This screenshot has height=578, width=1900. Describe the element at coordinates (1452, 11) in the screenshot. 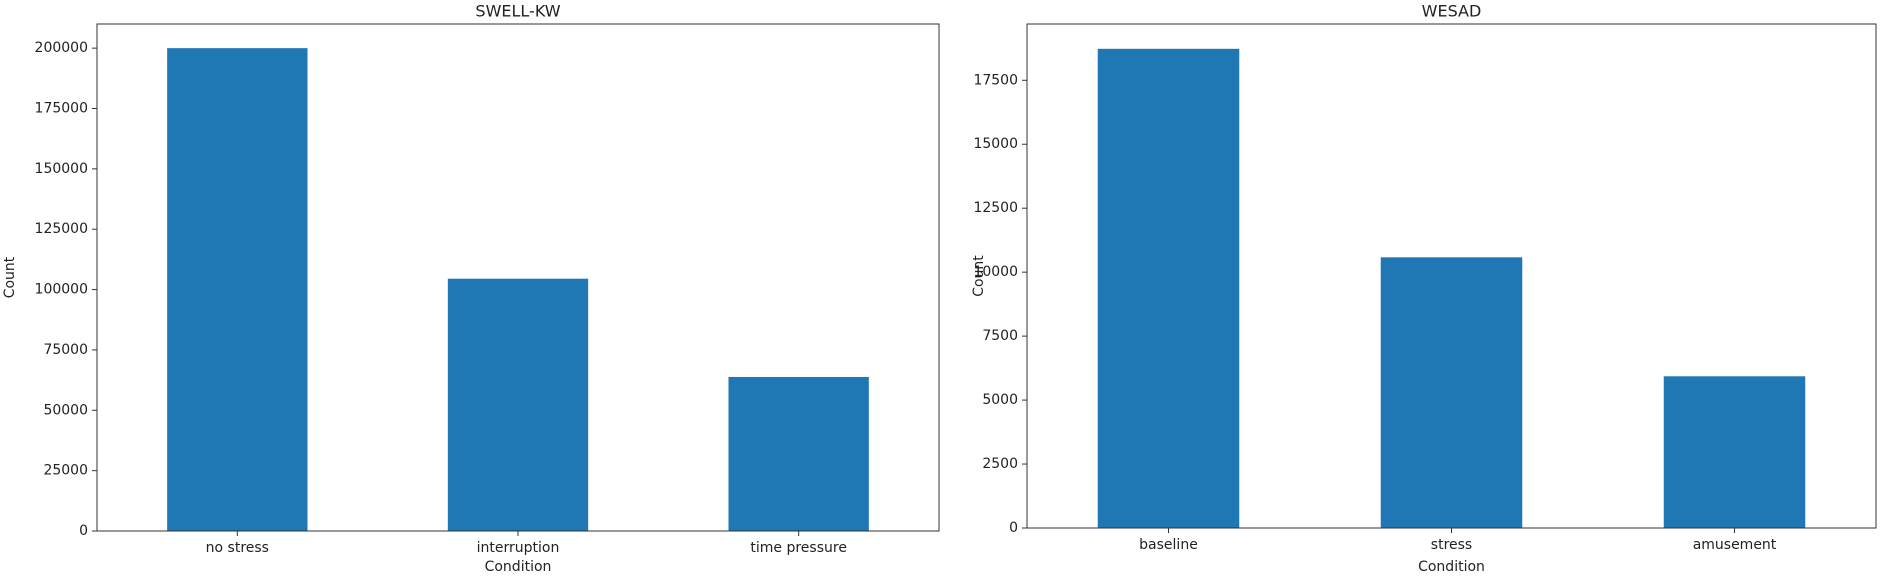

I see `chart-title: WESAD` at that location.